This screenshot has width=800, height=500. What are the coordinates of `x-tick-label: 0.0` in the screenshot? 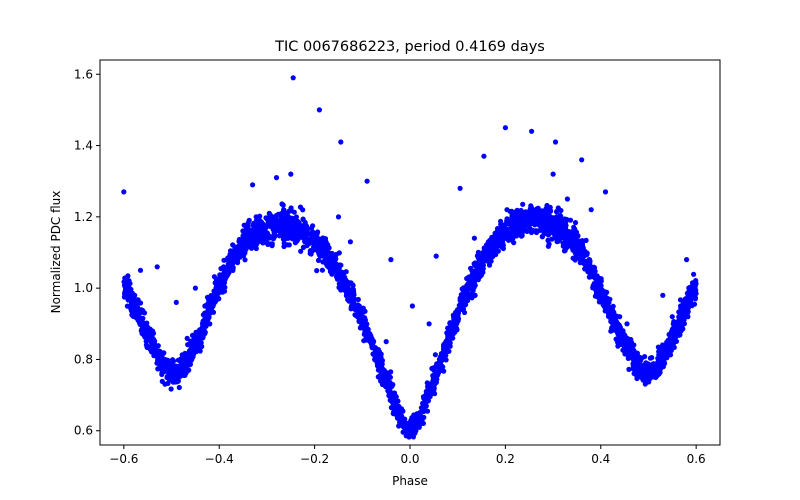 It's located at (409, 459).